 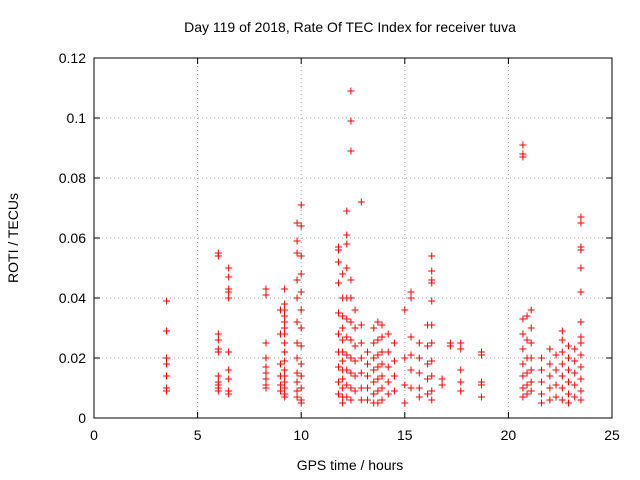 I want to click on x-tick-label: 5, so click(x=198, y=435).